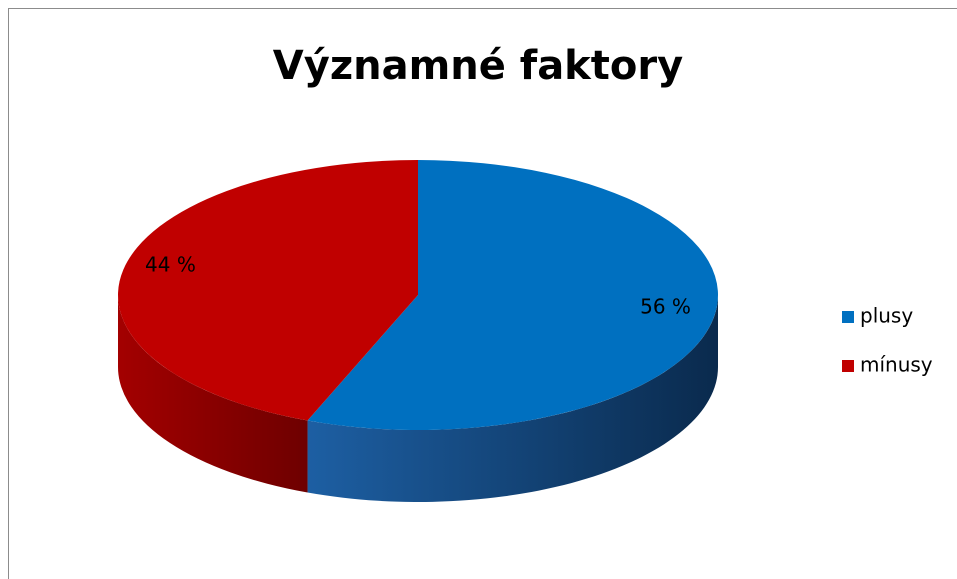 The width and height of the screenshot is (957, 579). Describe the element at coordinates (665, 307) in the screenshot. I see `data-label: 56 %` at that location.